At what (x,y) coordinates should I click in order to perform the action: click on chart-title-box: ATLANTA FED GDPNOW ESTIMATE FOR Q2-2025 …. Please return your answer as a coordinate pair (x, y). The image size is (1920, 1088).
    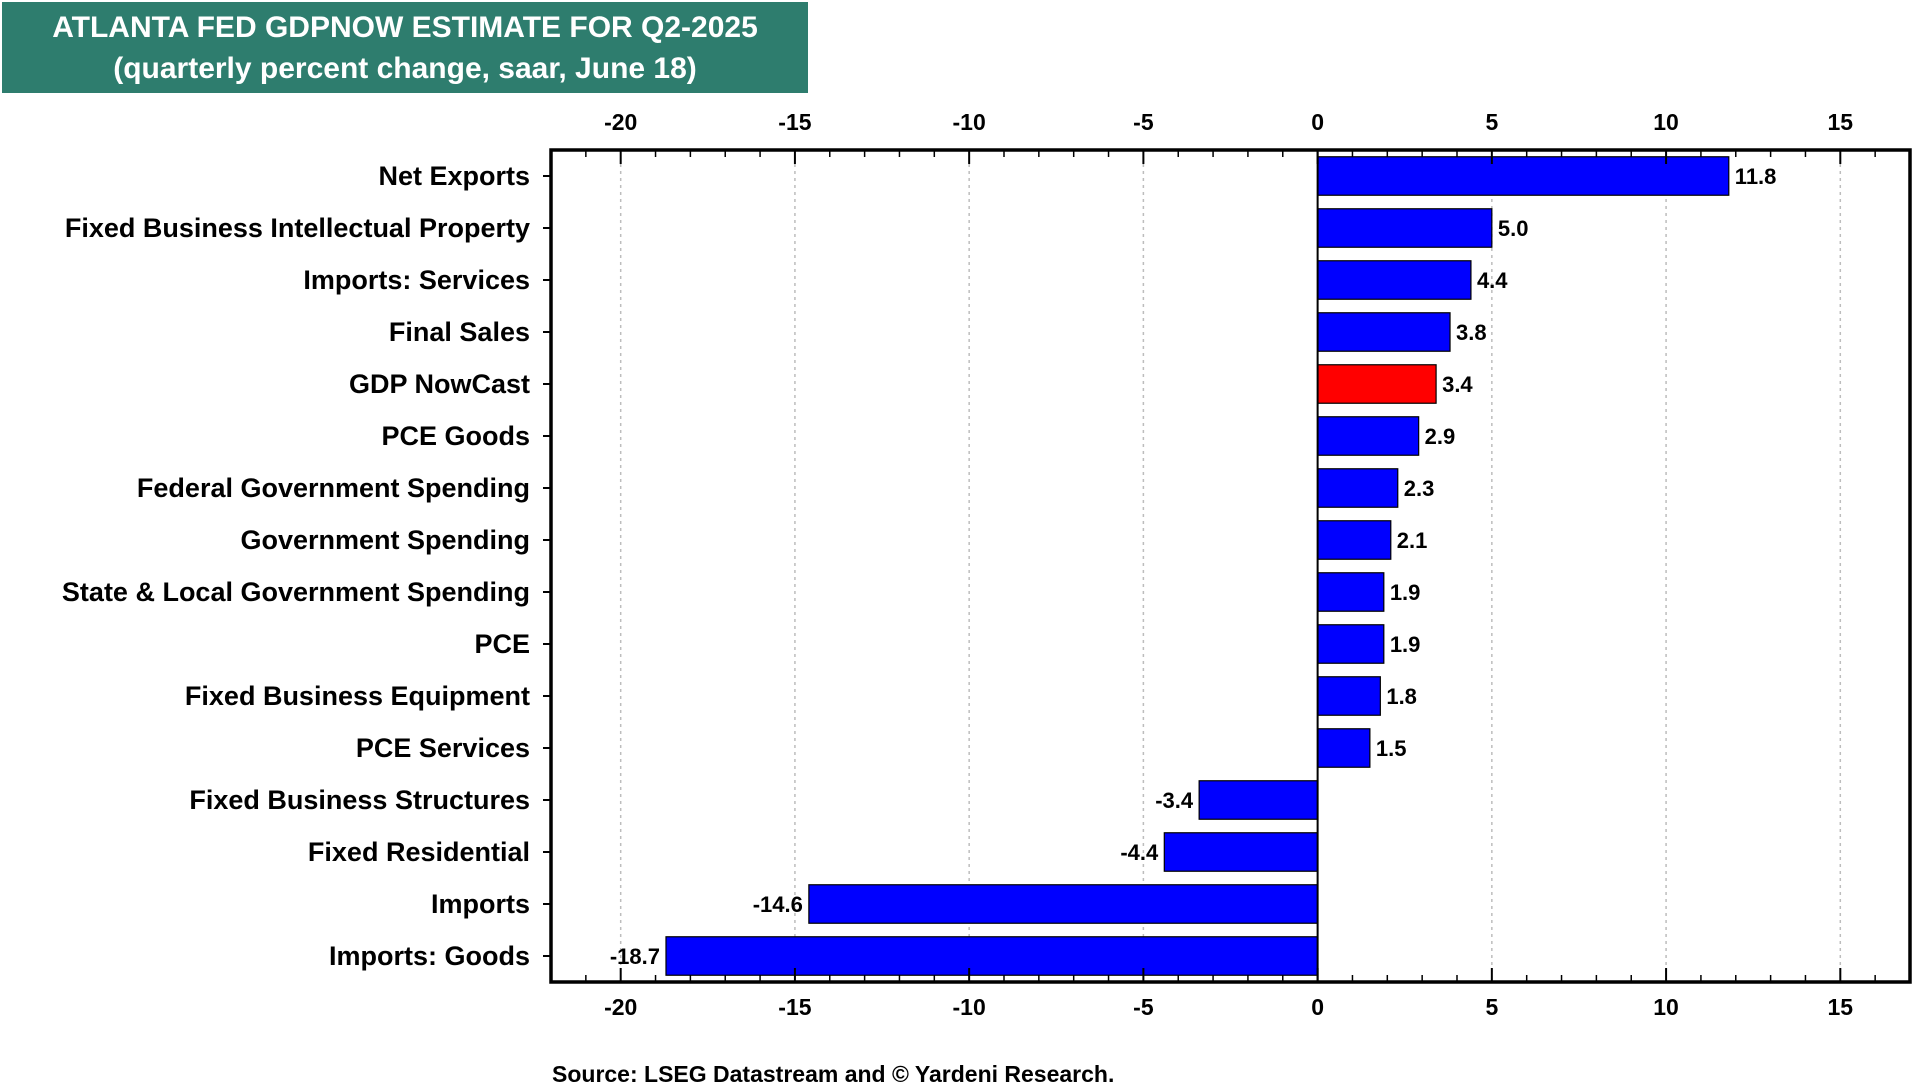
    Looking at the image, I should click on (405, 47).